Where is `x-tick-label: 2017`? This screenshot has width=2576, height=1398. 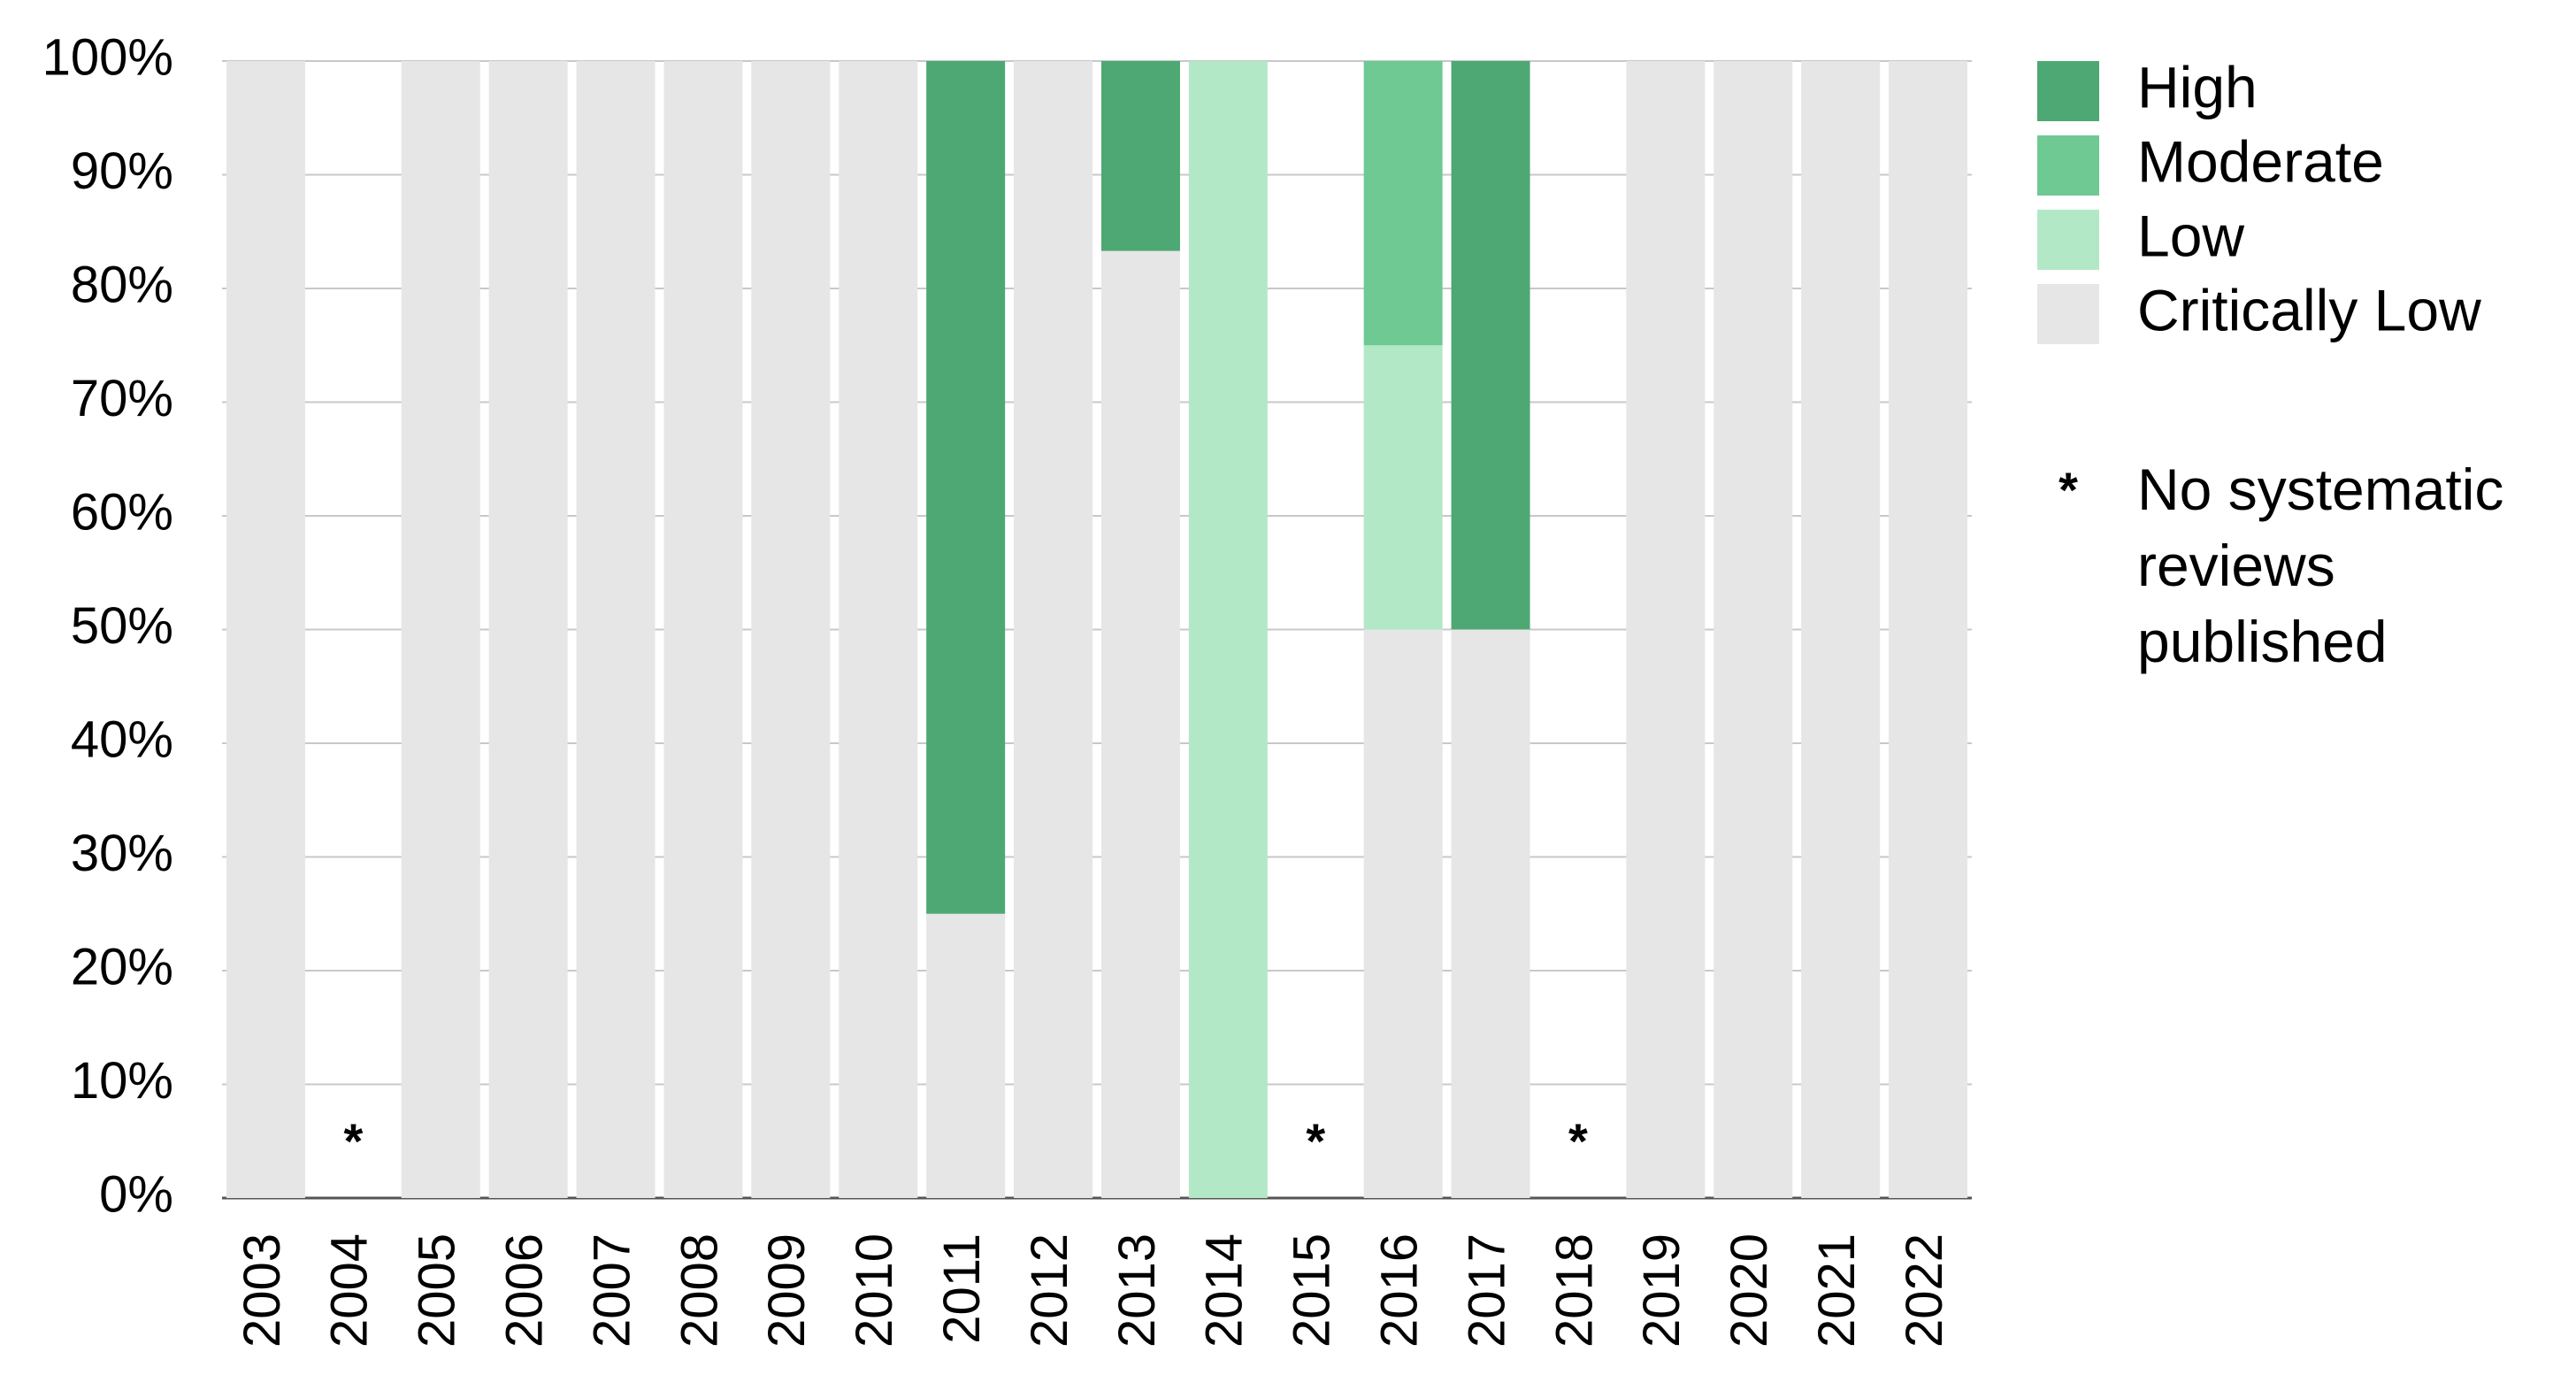 x-tick-label: 2017 is located at coordinates (1486, 1290).